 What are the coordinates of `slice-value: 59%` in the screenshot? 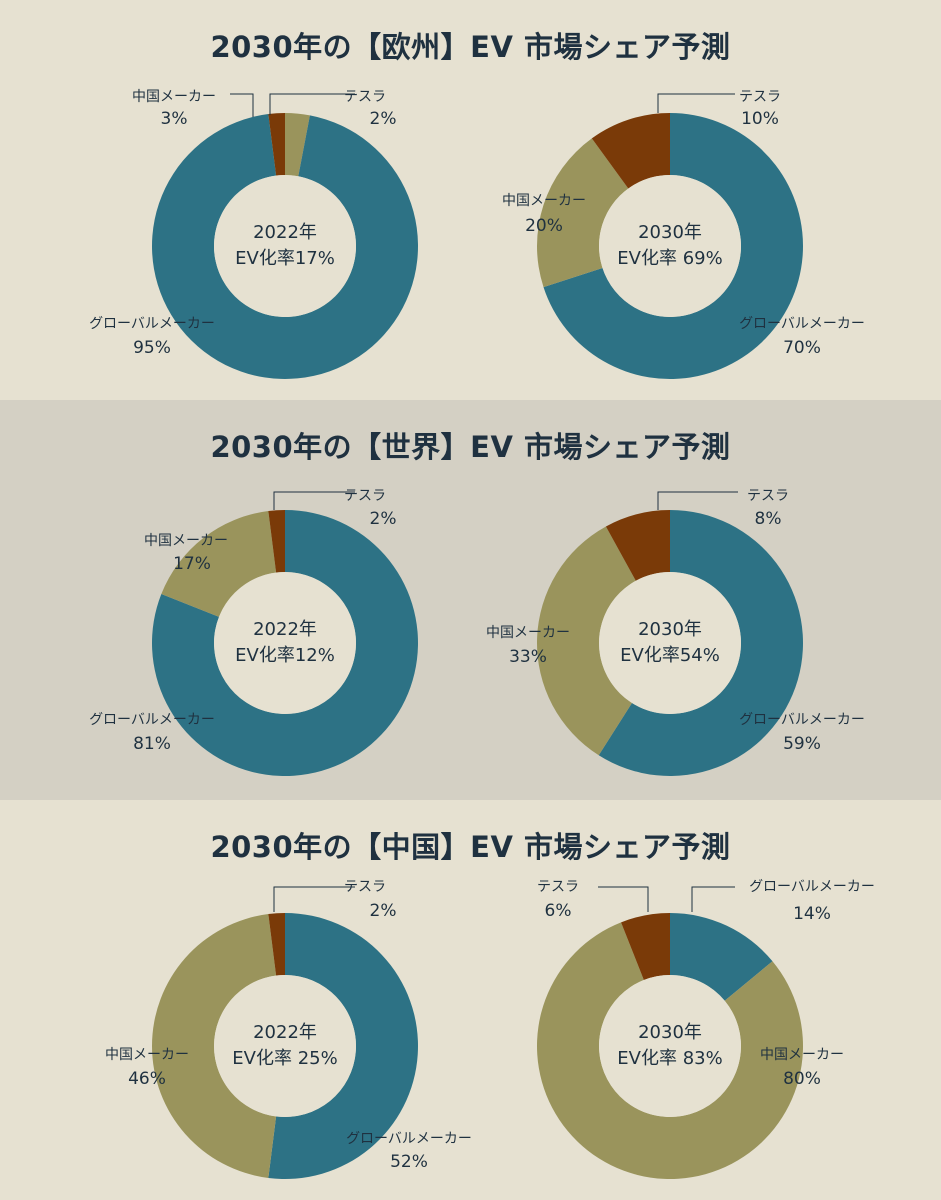 It's located at (802, 744).